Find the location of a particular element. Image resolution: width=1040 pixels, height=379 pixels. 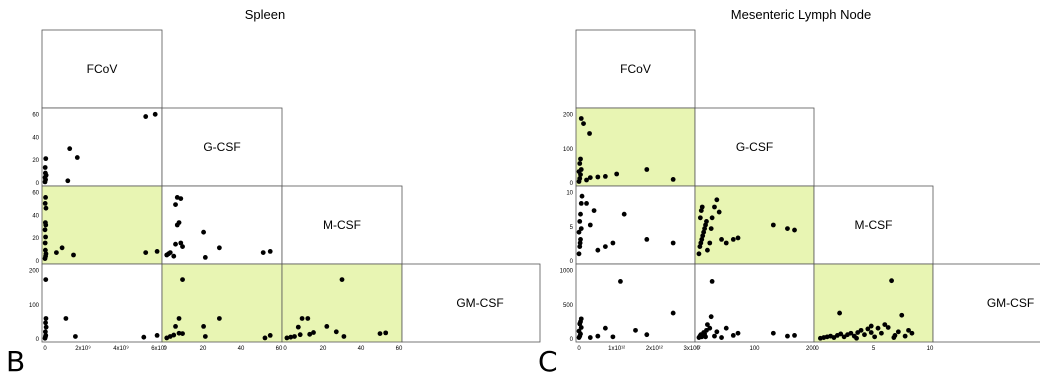

scatter-cell-m-csf-vs-g-csf is located at coordinates (754, 225).